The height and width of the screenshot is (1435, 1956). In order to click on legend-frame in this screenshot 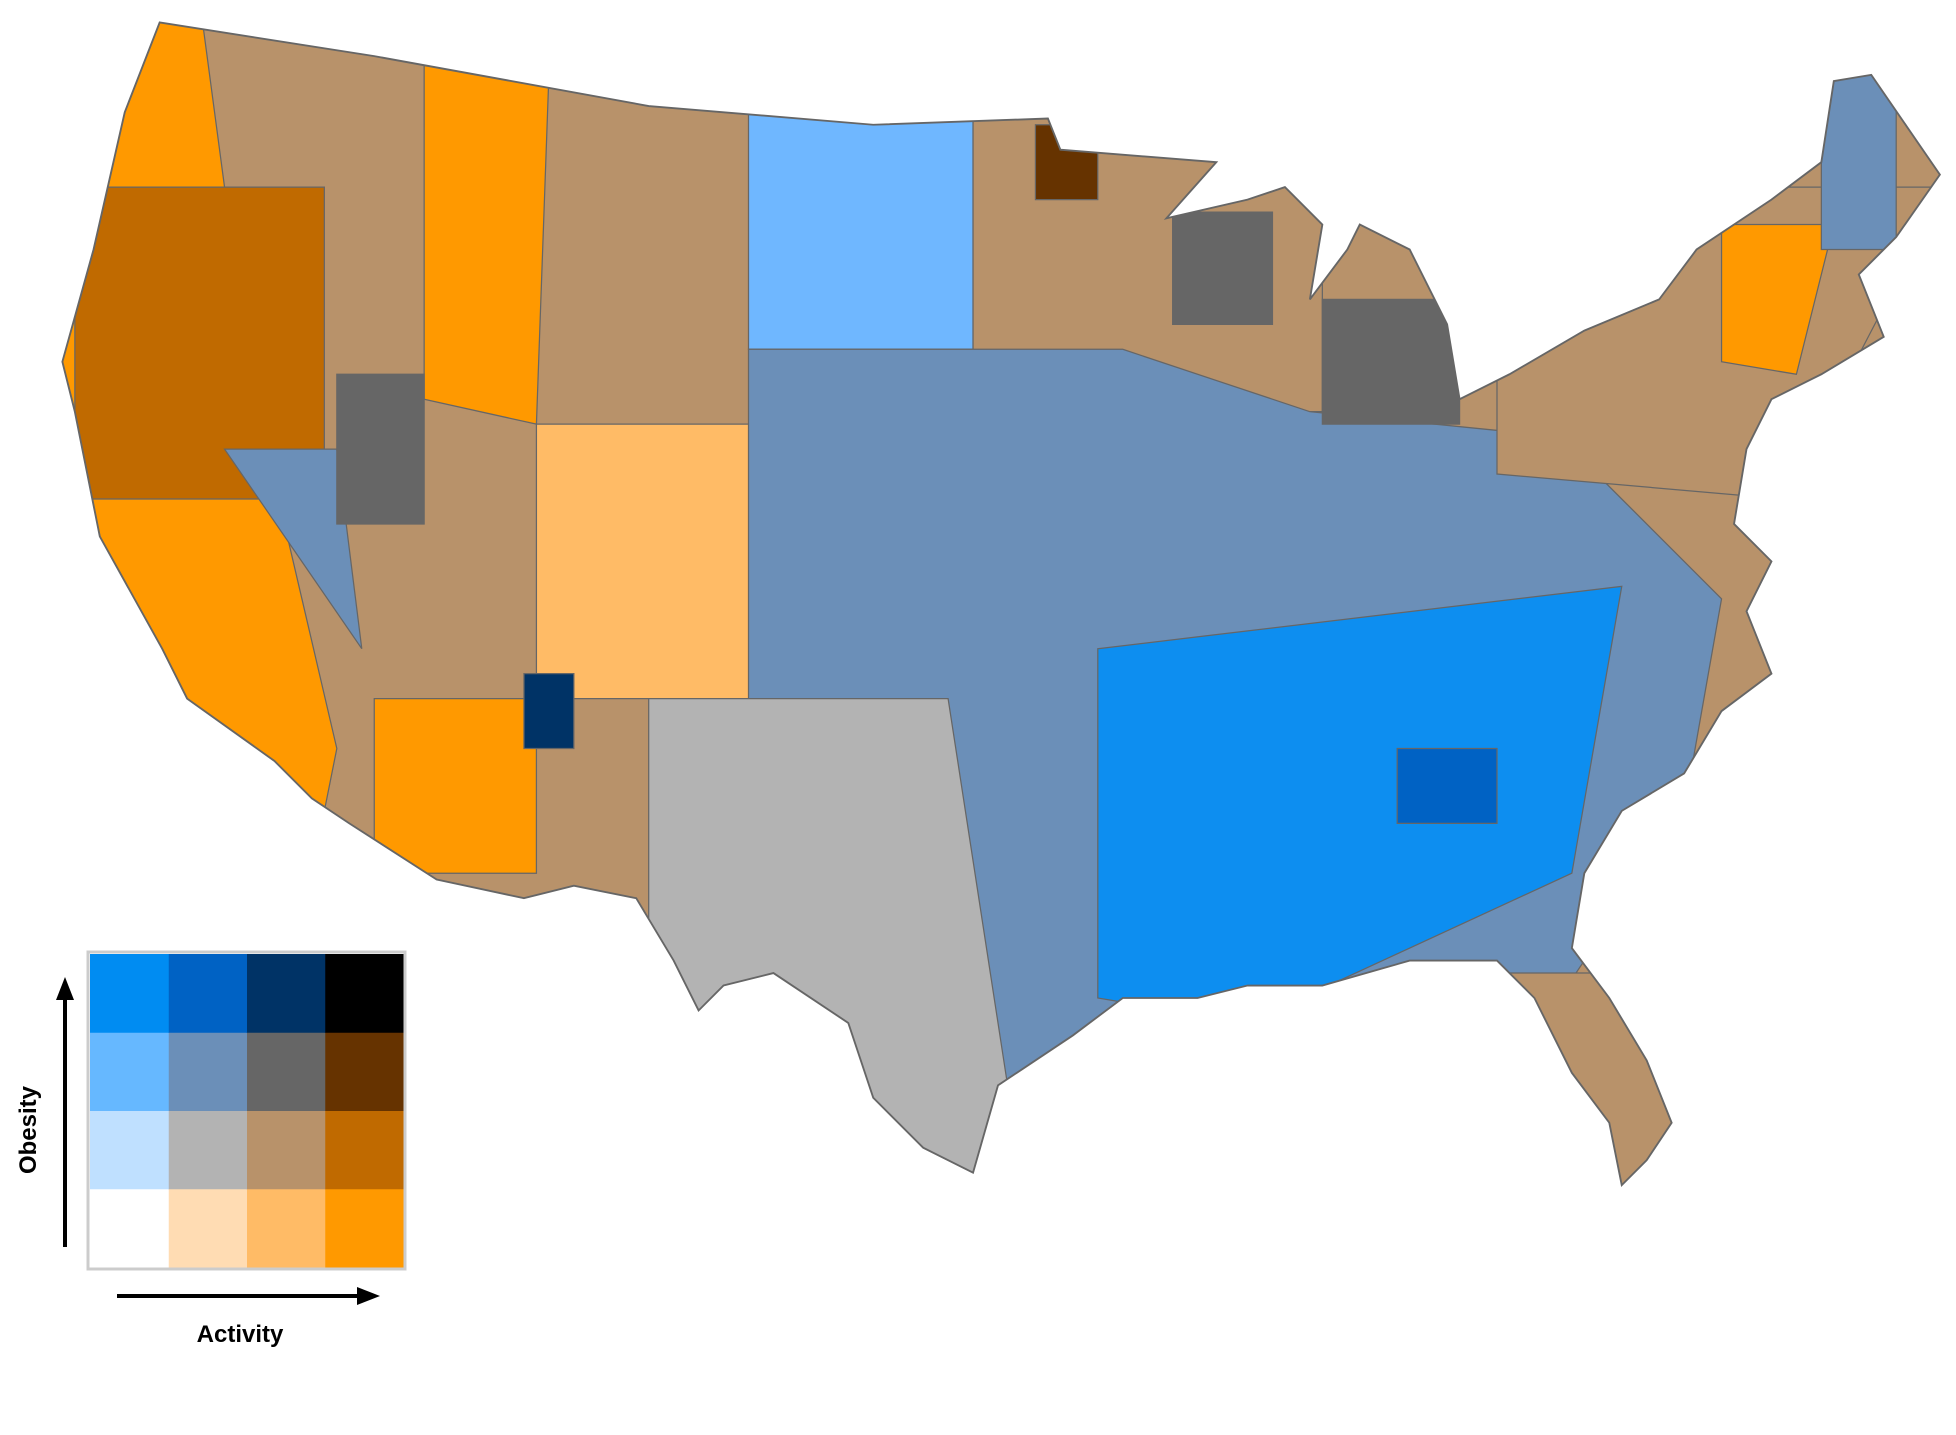, I will do `click(246, 1110)`.